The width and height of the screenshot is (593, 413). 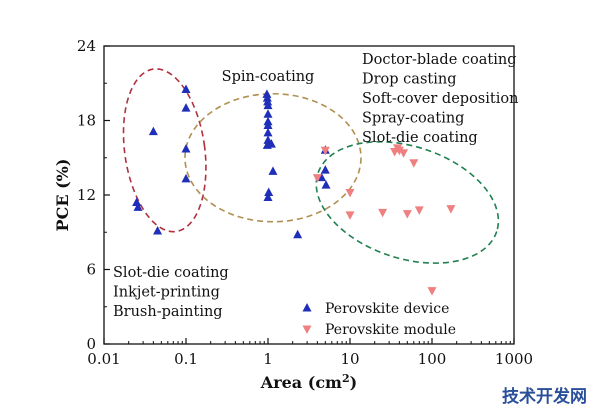 What do you see at coordinates (268, 359) in the screenshot?
I see `x-tick-label: 1` at bounding box center [268, 359].